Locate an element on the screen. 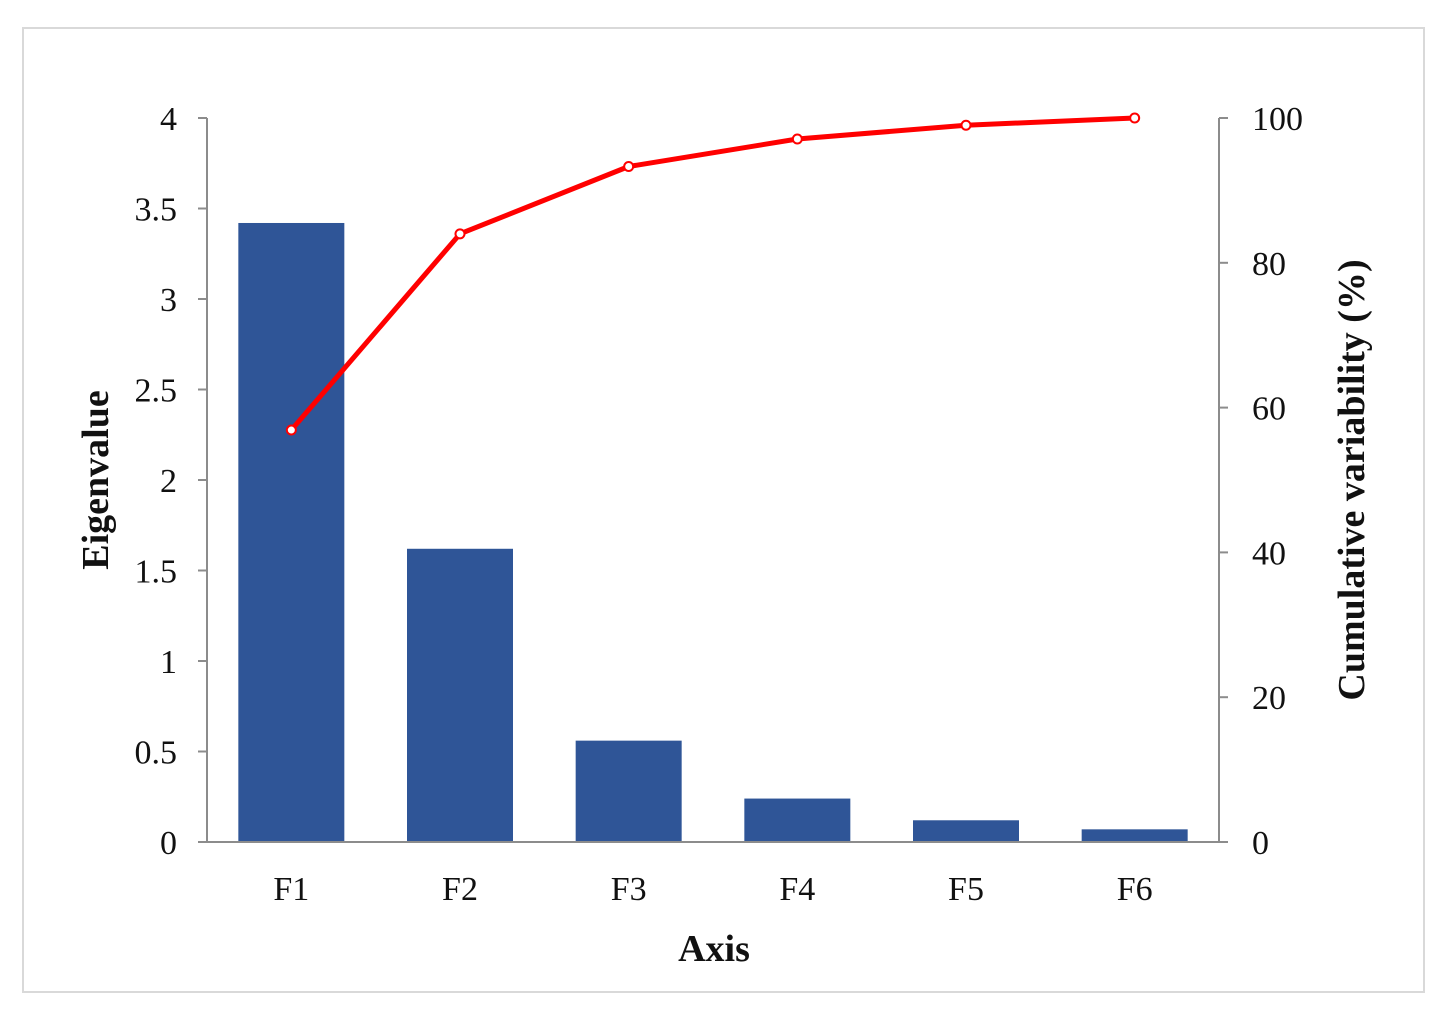 This screenshot has height=1019, width=1450. y-axis-right-title: Cumulative variability (%) is located at coordinates (1352, 479).